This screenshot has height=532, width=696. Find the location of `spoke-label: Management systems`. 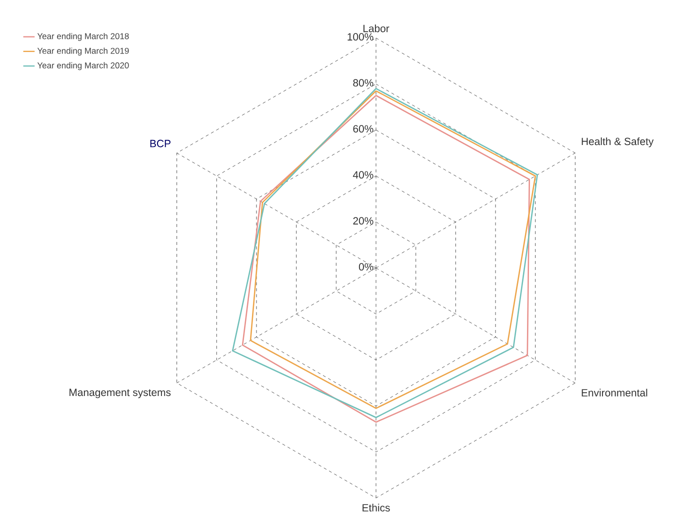

spoke-label: Management systems is located at coordinates (120, 393).